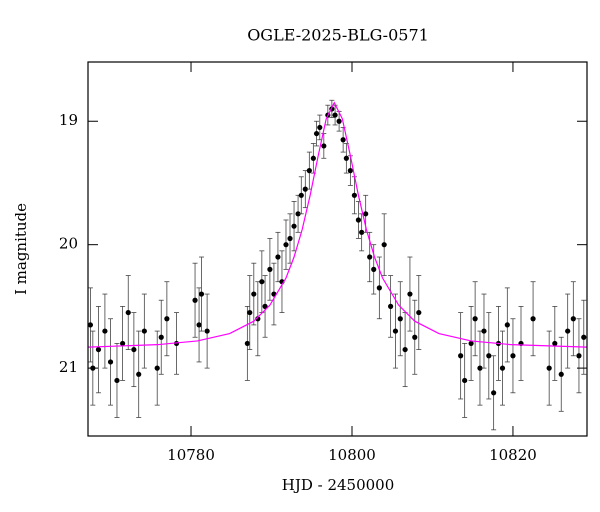 Image resolution: width=600 pixels, height=512 pixels. Describe the element at coordinates (352, 455) in the screenshot. I see `x-tick-label: 10800` at that location.